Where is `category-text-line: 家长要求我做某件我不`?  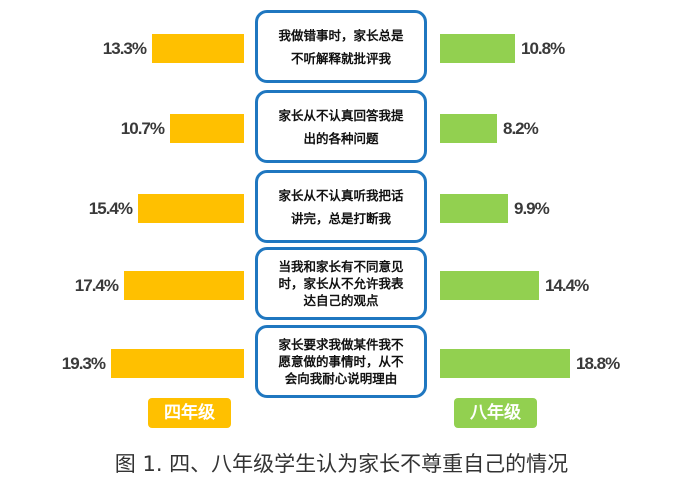 category-text-line: 家长要求我做某件我不 is located at coordinates (341, 344).